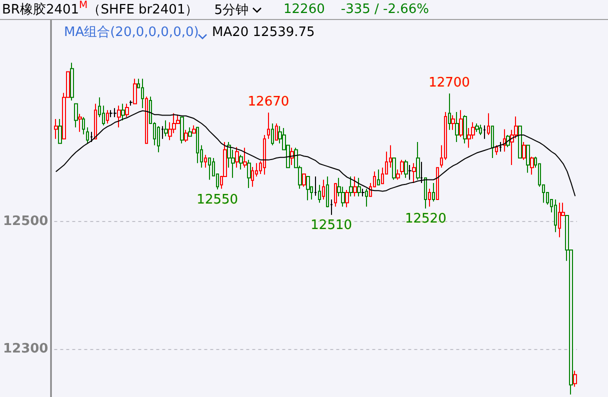 This screenshot has height=397, width=608. I want to click on legend-title: MA组合(20,0,0,0,0,0), so click(131, 32).